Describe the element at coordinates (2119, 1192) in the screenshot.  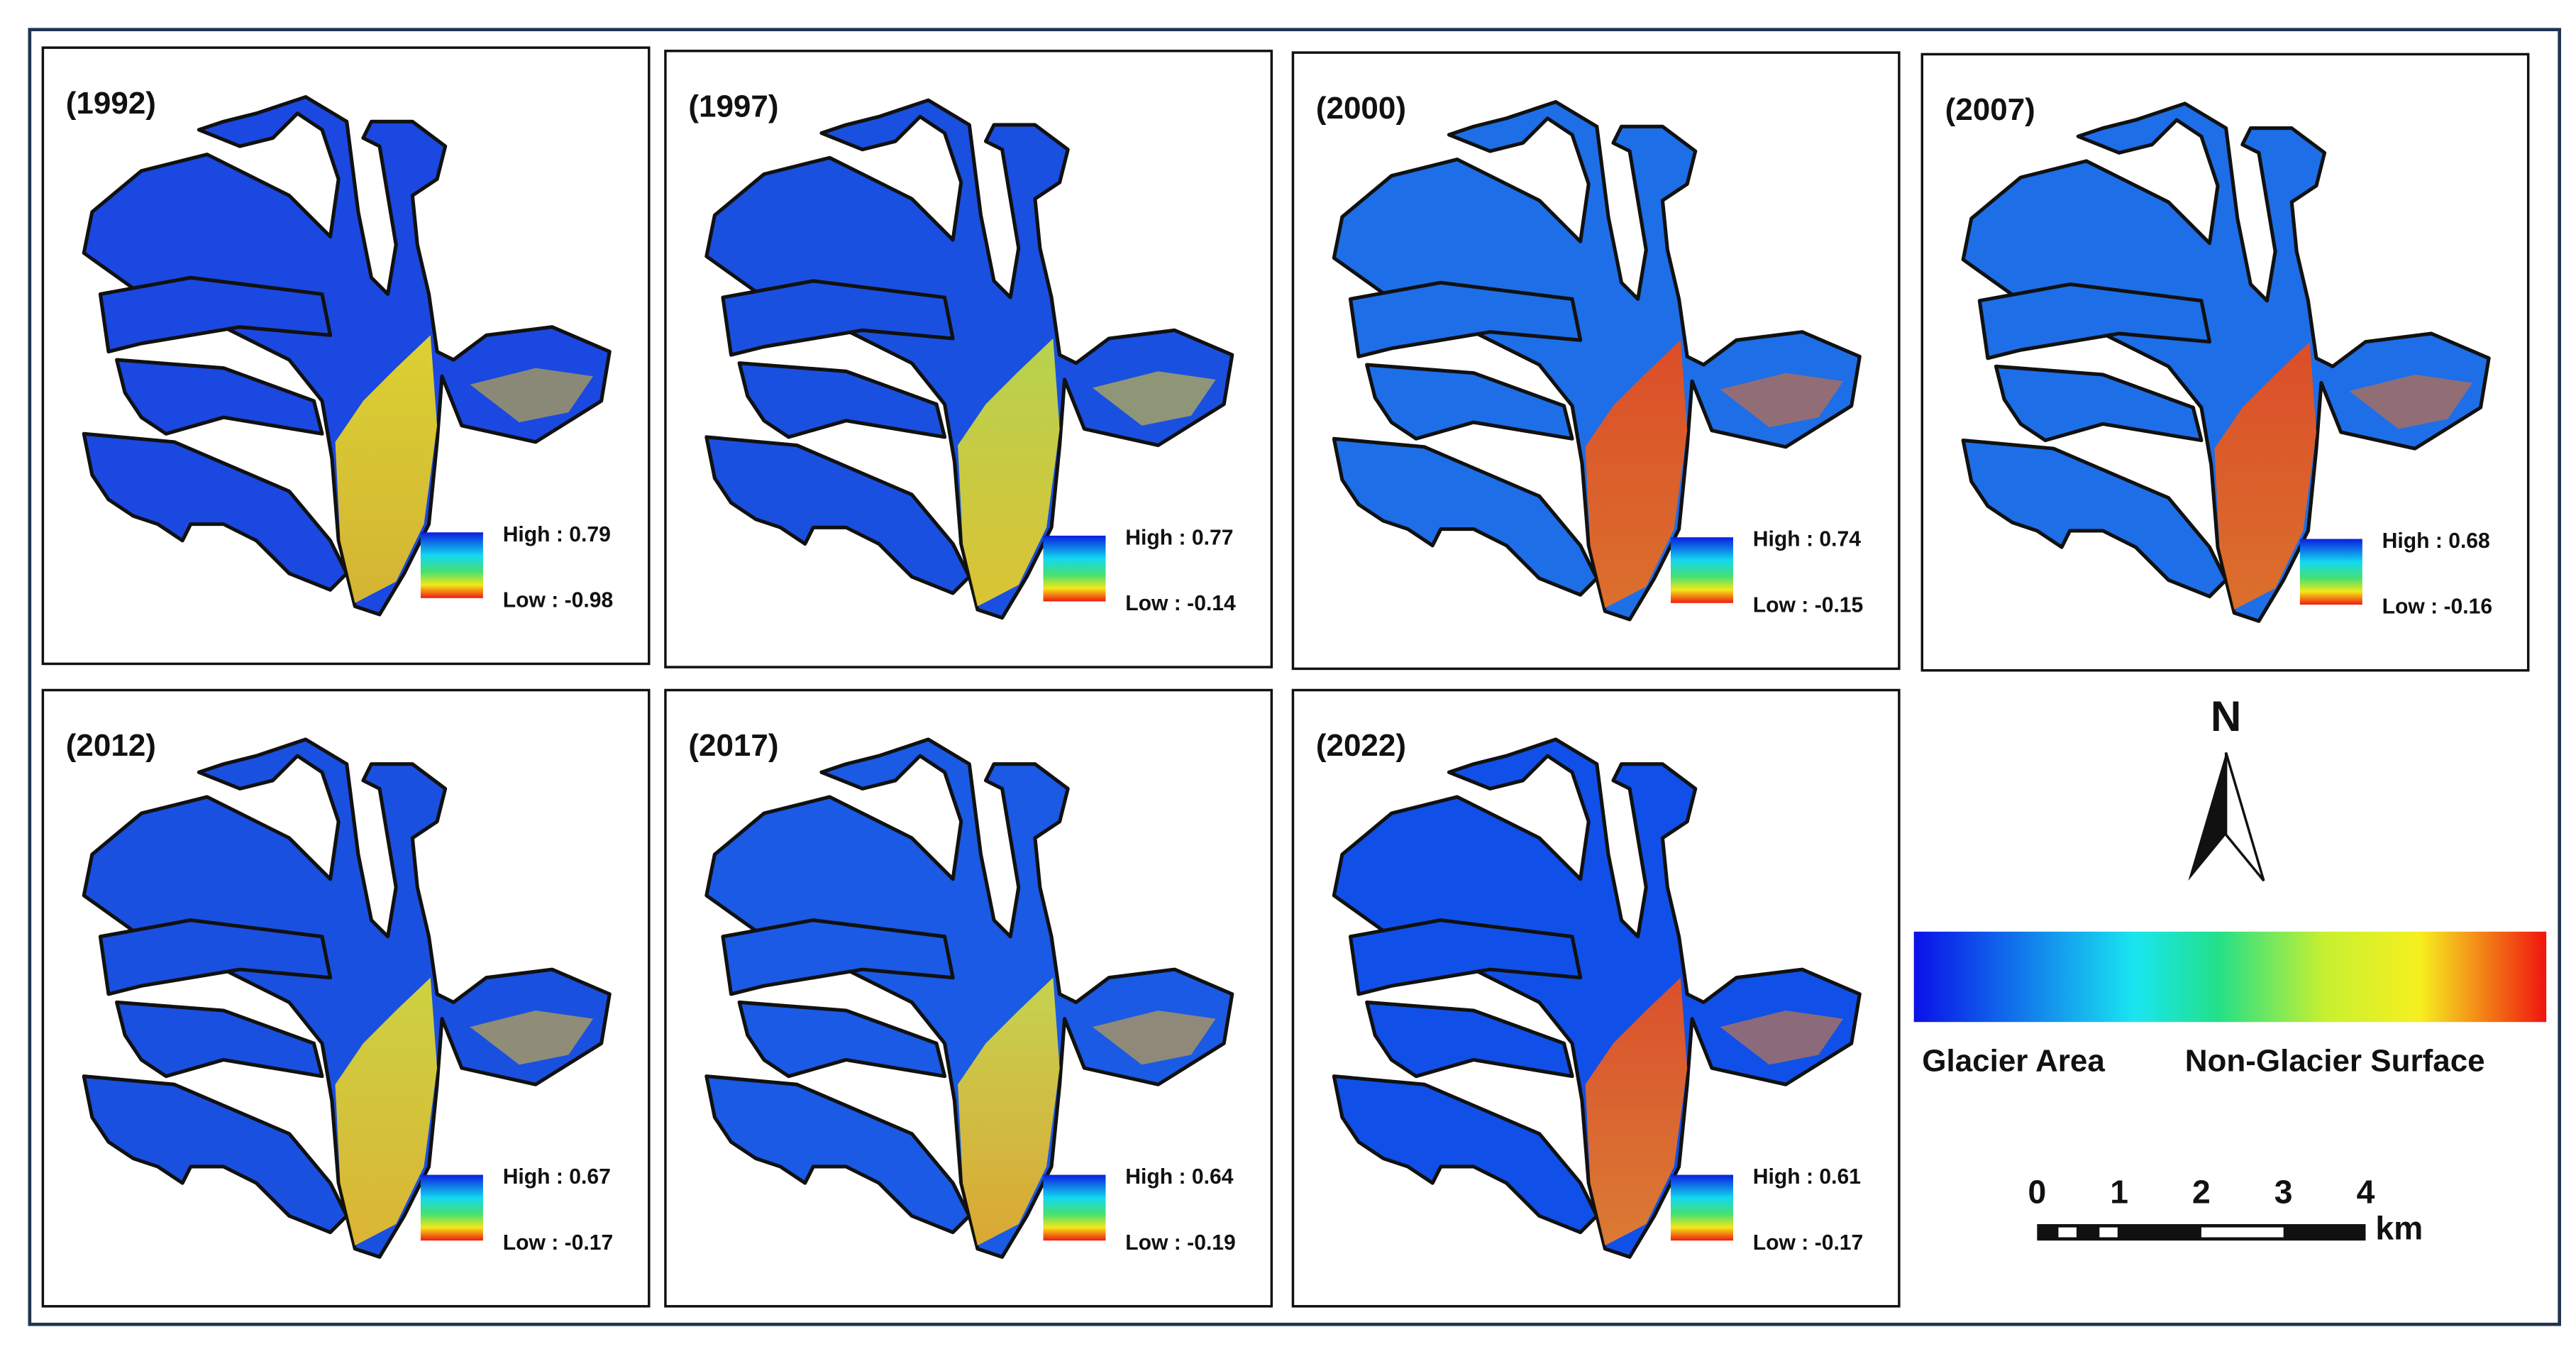
I see `scale-tick-label: 1` at that location.